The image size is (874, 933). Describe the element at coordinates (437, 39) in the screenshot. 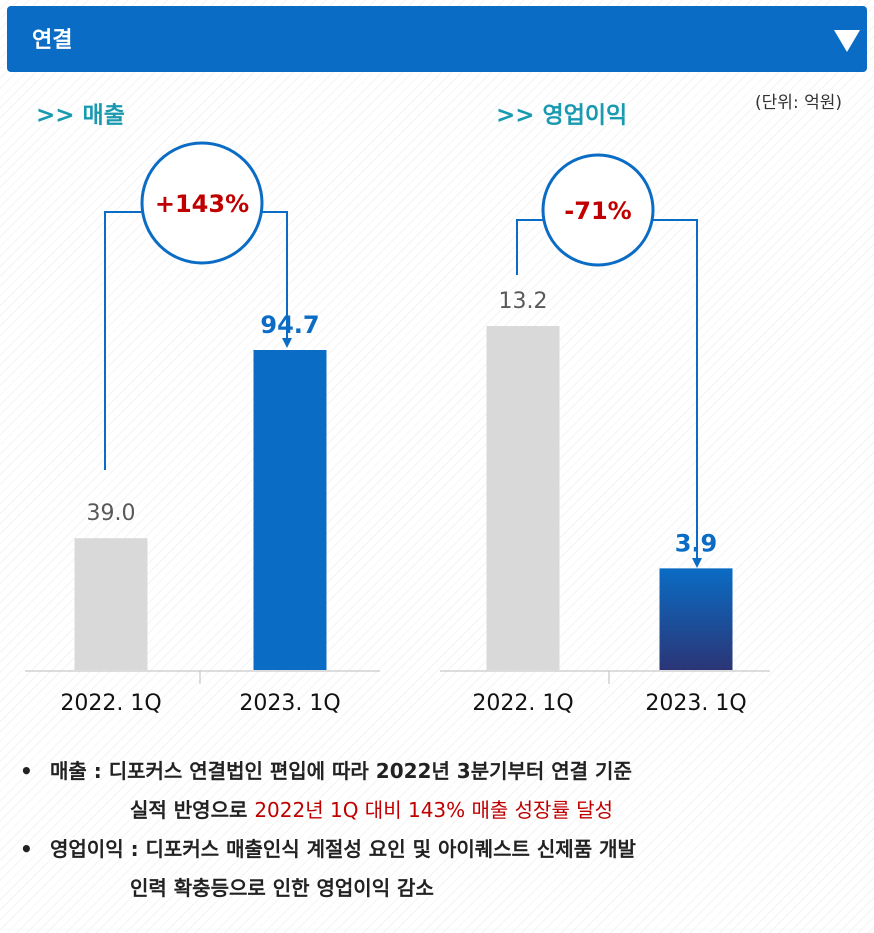

I see `header-bar` at that location.